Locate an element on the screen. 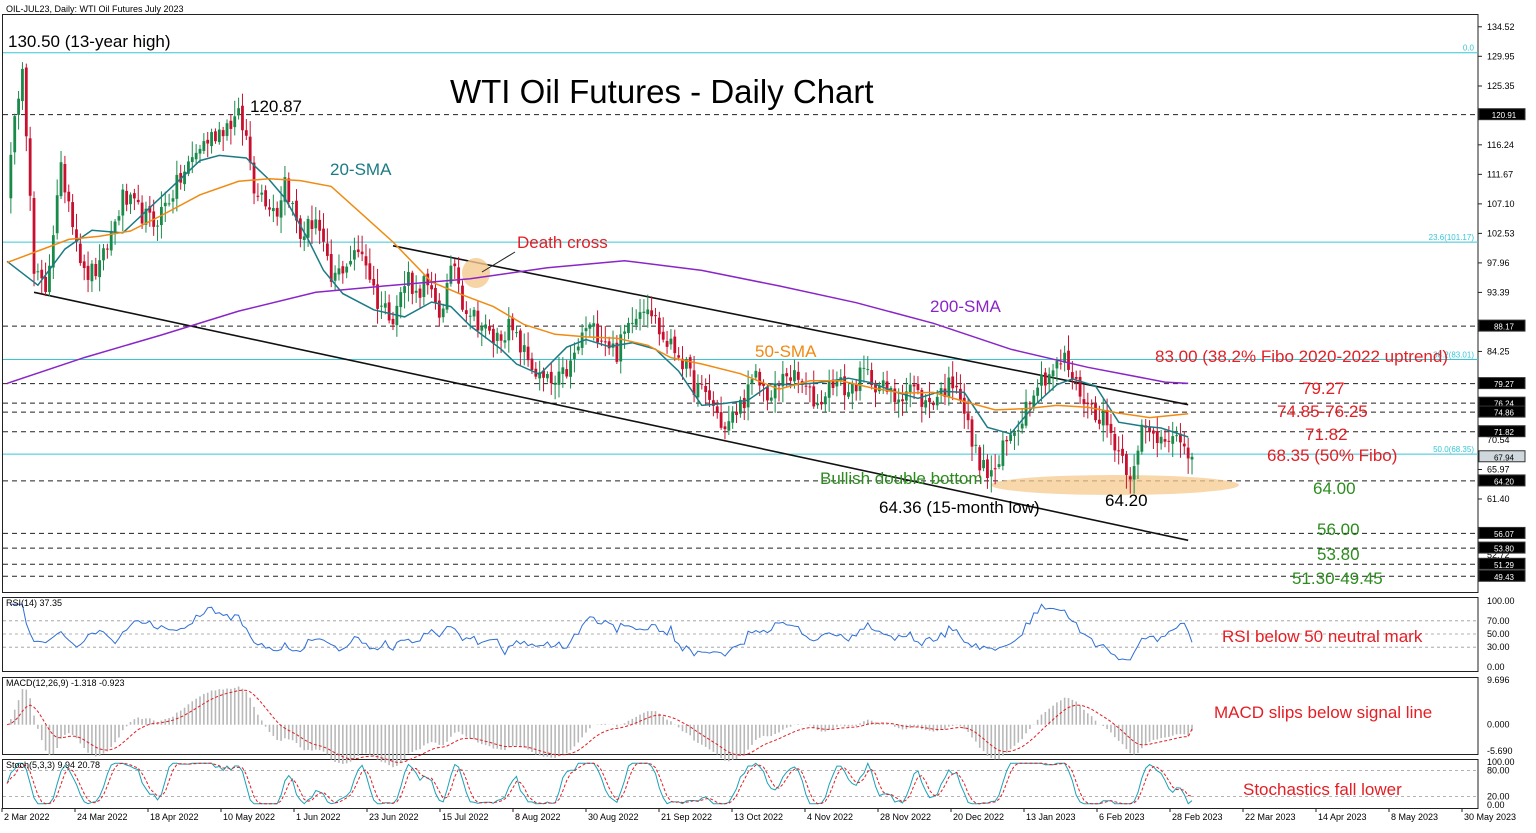 Image resolution: width=1536 pixels, height=833 pixels. price-badge-label: 53.80 is located at coordinates (1504, 549).